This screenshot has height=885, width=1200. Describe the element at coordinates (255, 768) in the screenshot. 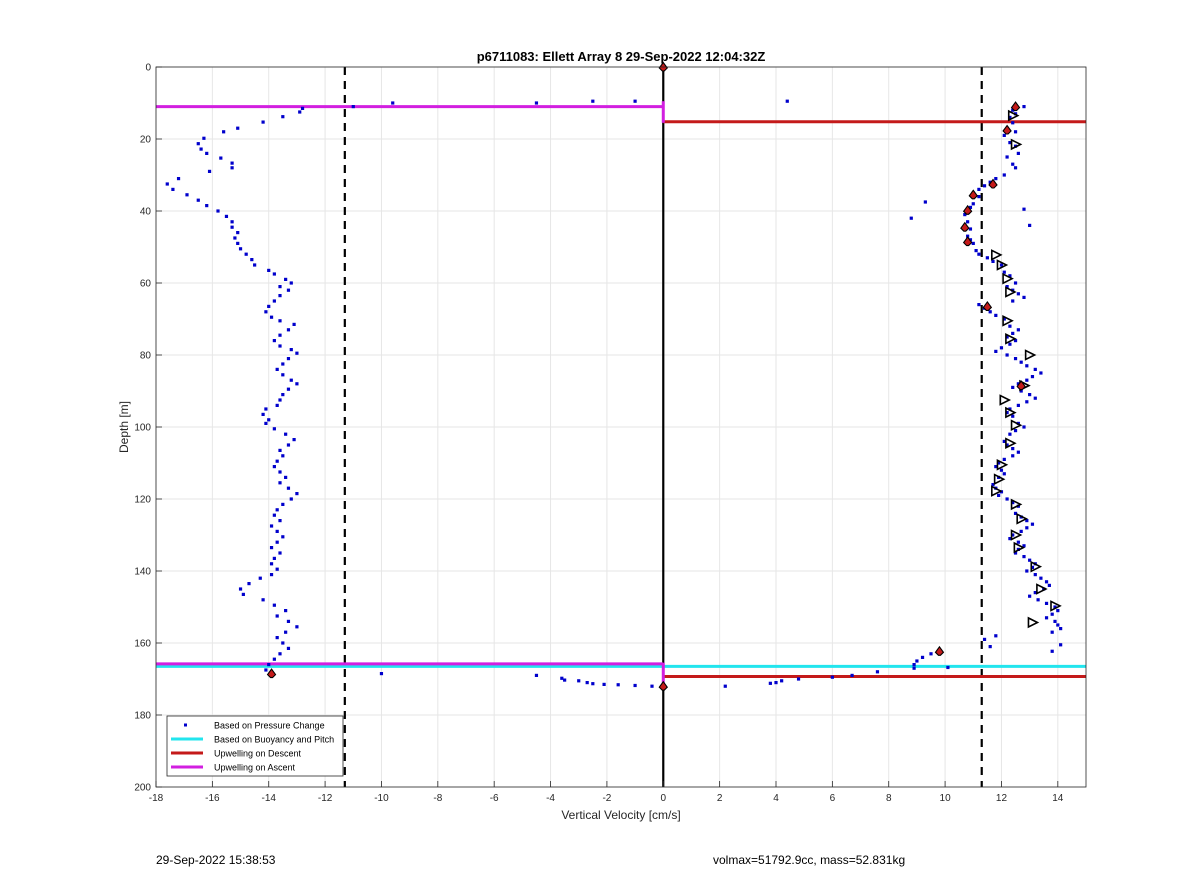

I see `legend-label: Upwelling on Ascent` at that location.